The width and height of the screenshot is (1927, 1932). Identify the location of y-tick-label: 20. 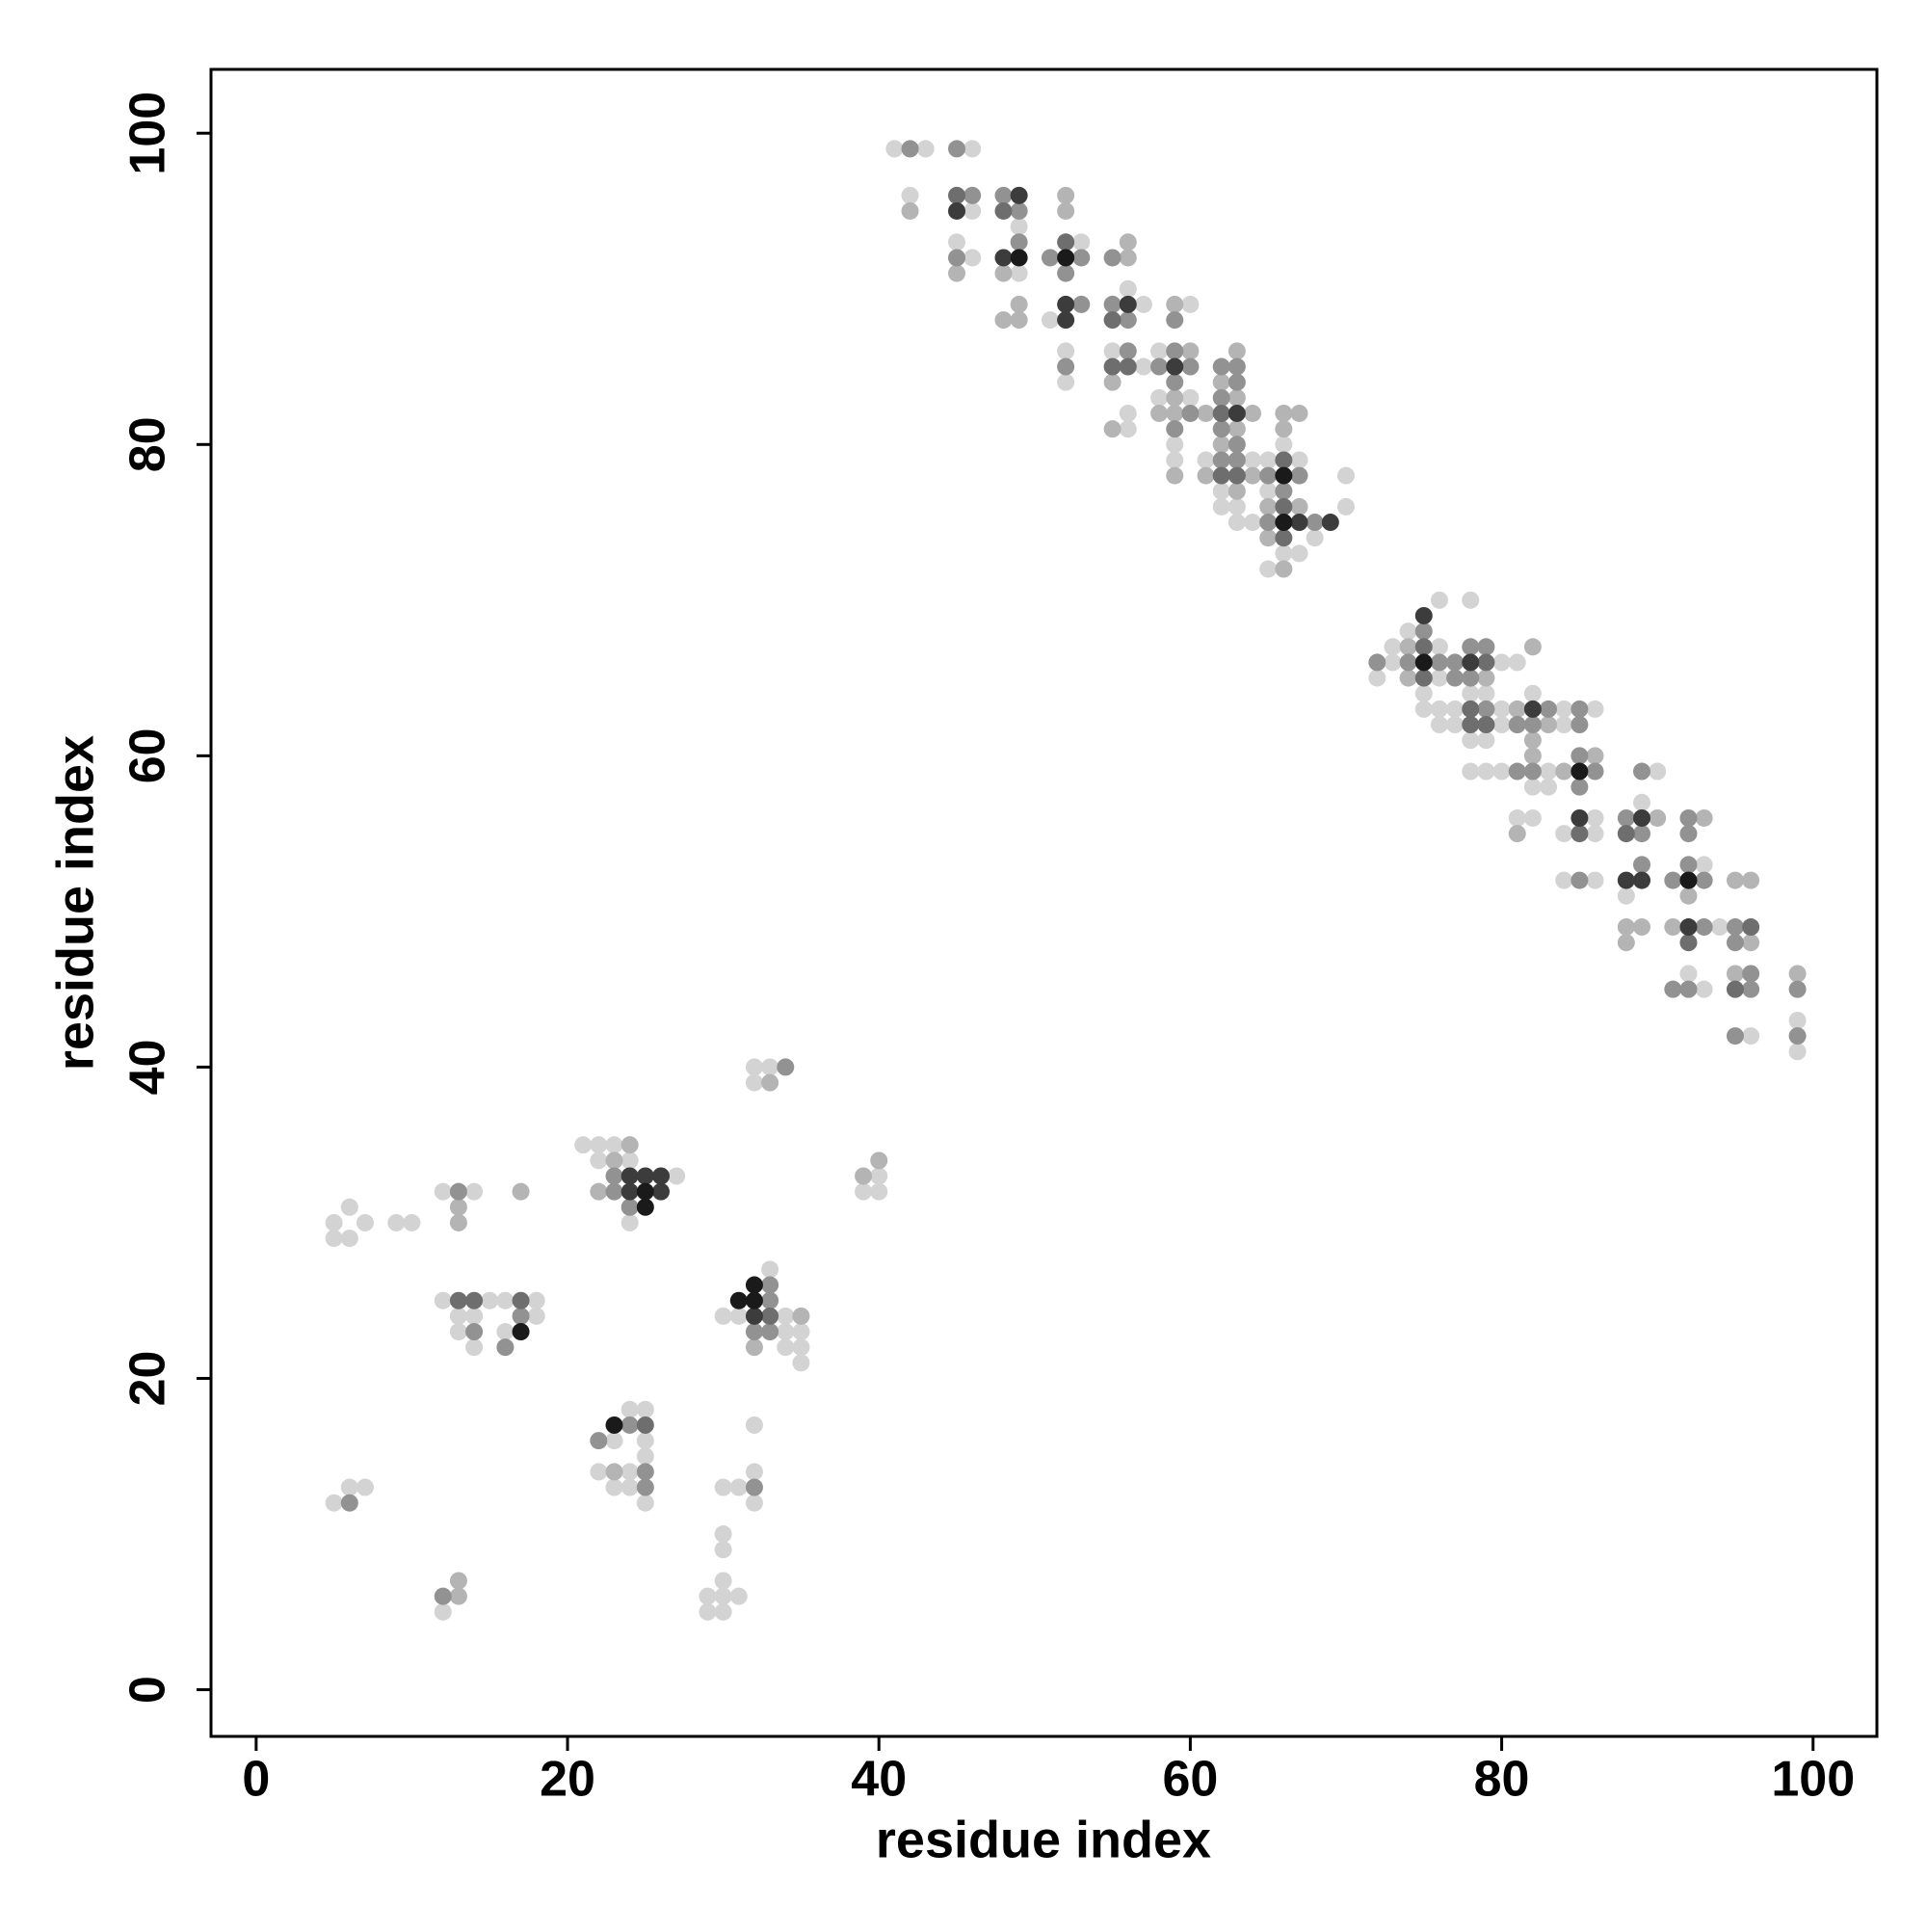
(148, 1379).